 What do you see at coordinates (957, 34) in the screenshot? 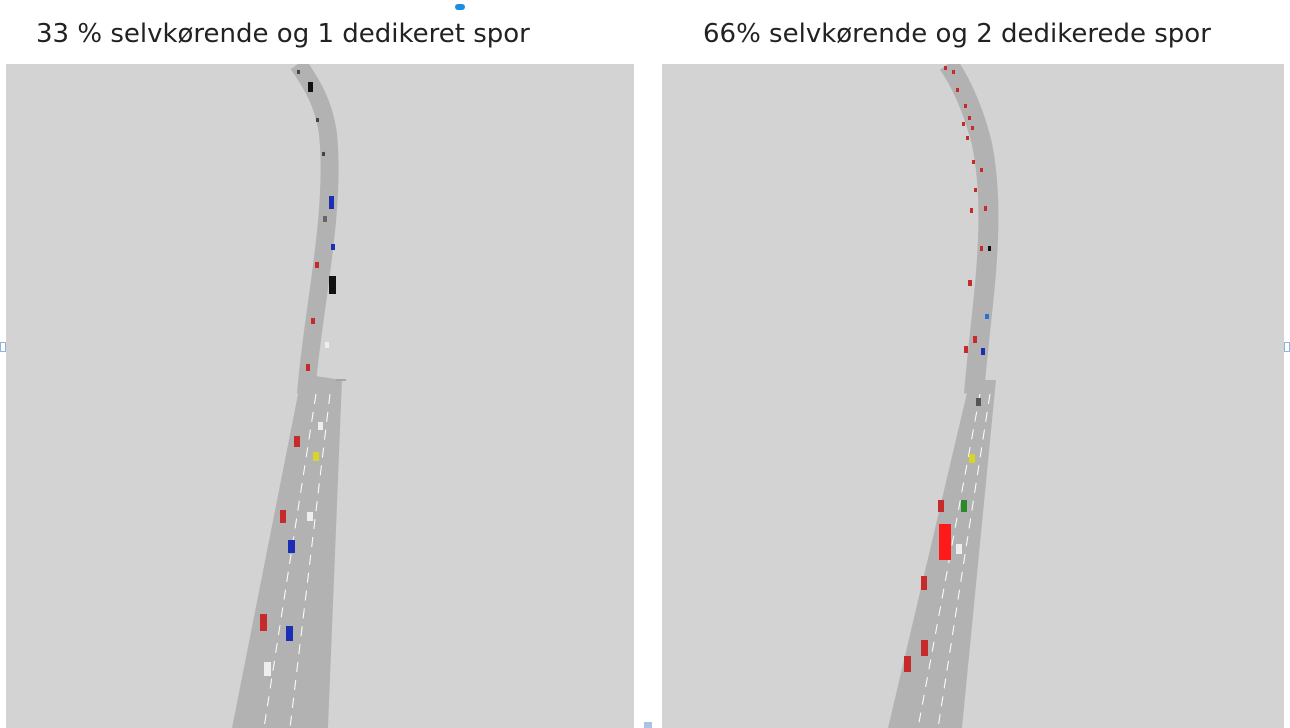
I see `panel-title-right: 66% selvkørende og 2 dedikerede spor` at bounding box center [957, 34].